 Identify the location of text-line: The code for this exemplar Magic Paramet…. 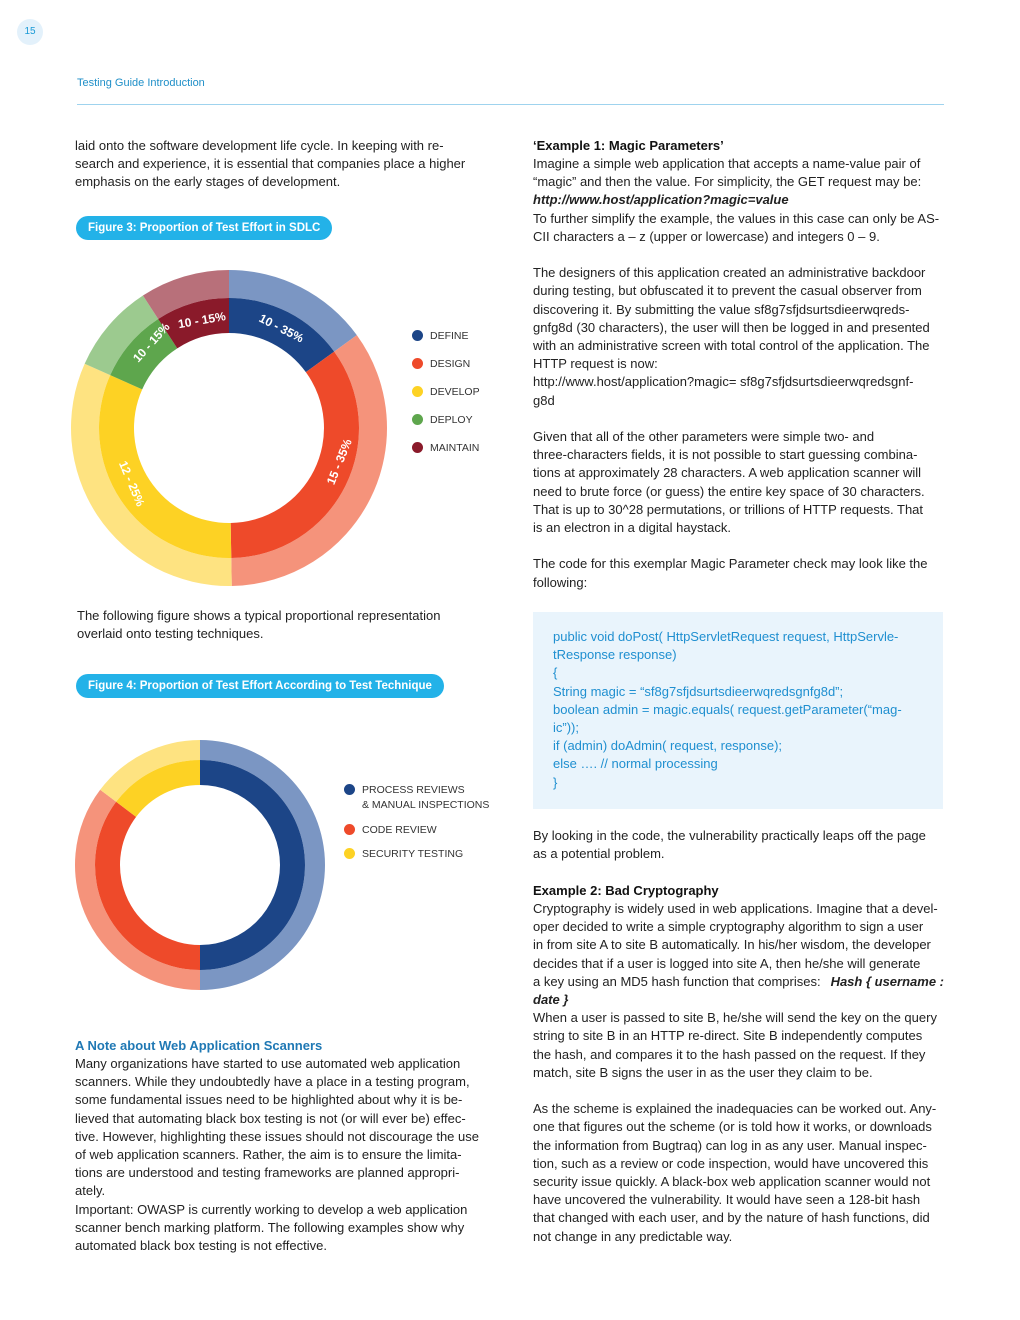
(730, 564).